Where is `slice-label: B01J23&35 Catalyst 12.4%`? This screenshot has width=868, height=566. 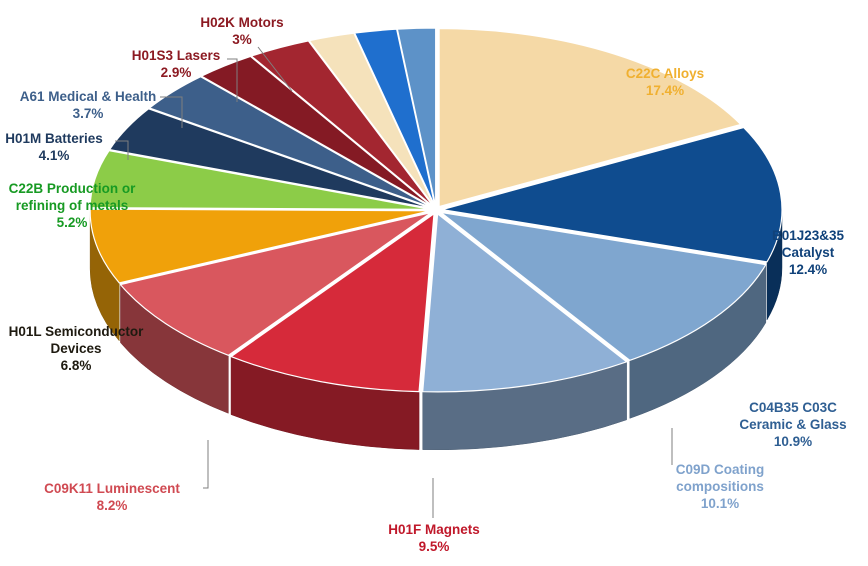
slice-label: B01J23&35 Catalyst 12.4% is located at coordinates (808, 252).